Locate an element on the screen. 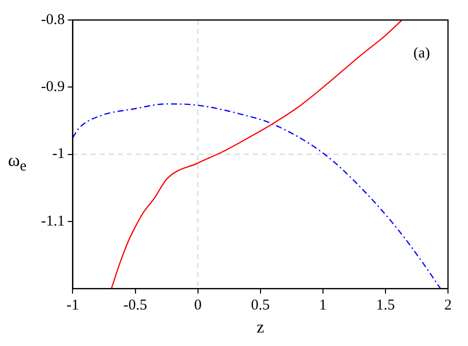 This screenshot has width=468, height=346. annotation: (a) is located at coordinates (421, 53).